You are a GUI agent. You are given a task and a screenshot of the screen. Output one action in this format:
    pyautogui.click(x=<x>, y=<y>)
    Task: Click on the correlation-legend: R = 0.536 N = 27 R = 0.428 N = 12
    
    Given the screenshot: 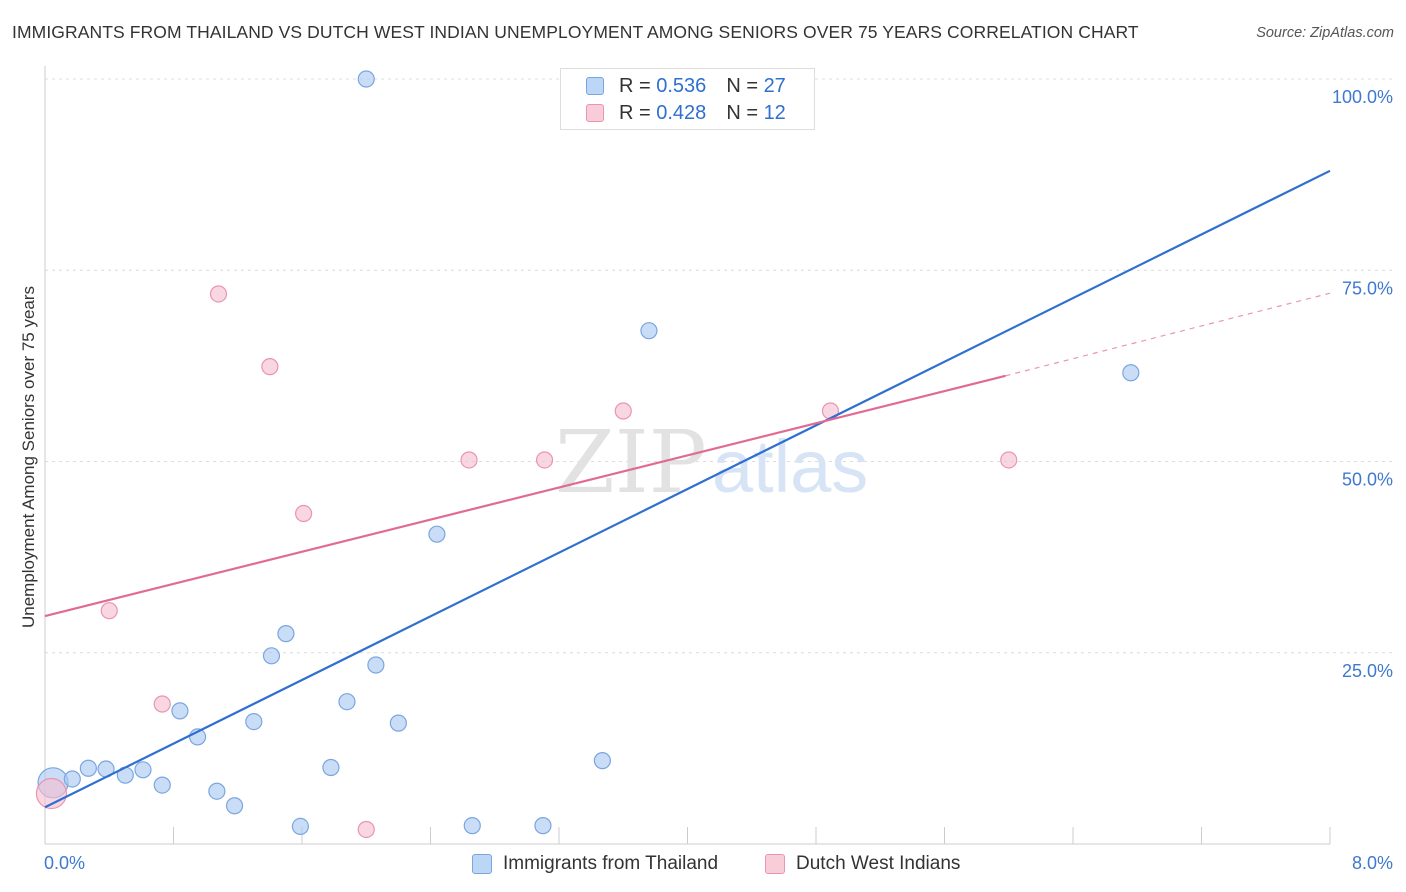 What is the action you would take?
    pyautogui.click(x=687, y=99)
    